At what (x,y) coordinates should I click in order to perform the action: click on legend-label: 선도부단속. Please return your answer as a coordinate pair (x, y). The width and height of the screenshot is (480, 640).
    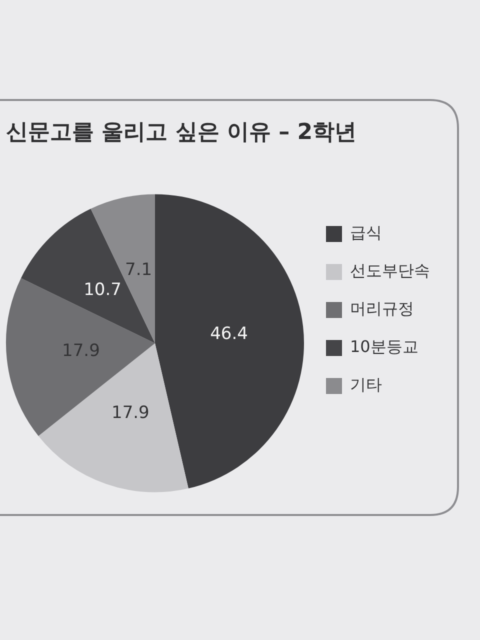
    Looking at the image, I should click on (390, 270).